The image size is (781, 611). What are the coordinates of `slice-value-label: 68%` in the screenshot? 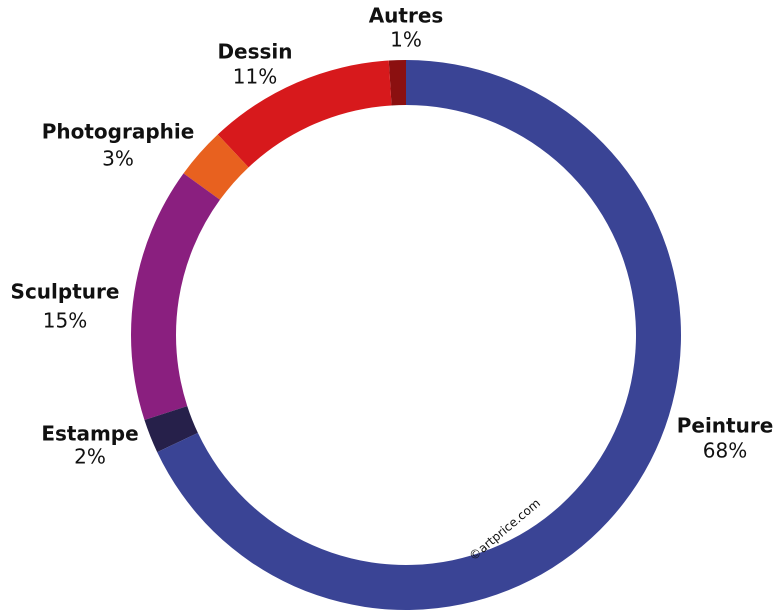 It's located at (725, 451).